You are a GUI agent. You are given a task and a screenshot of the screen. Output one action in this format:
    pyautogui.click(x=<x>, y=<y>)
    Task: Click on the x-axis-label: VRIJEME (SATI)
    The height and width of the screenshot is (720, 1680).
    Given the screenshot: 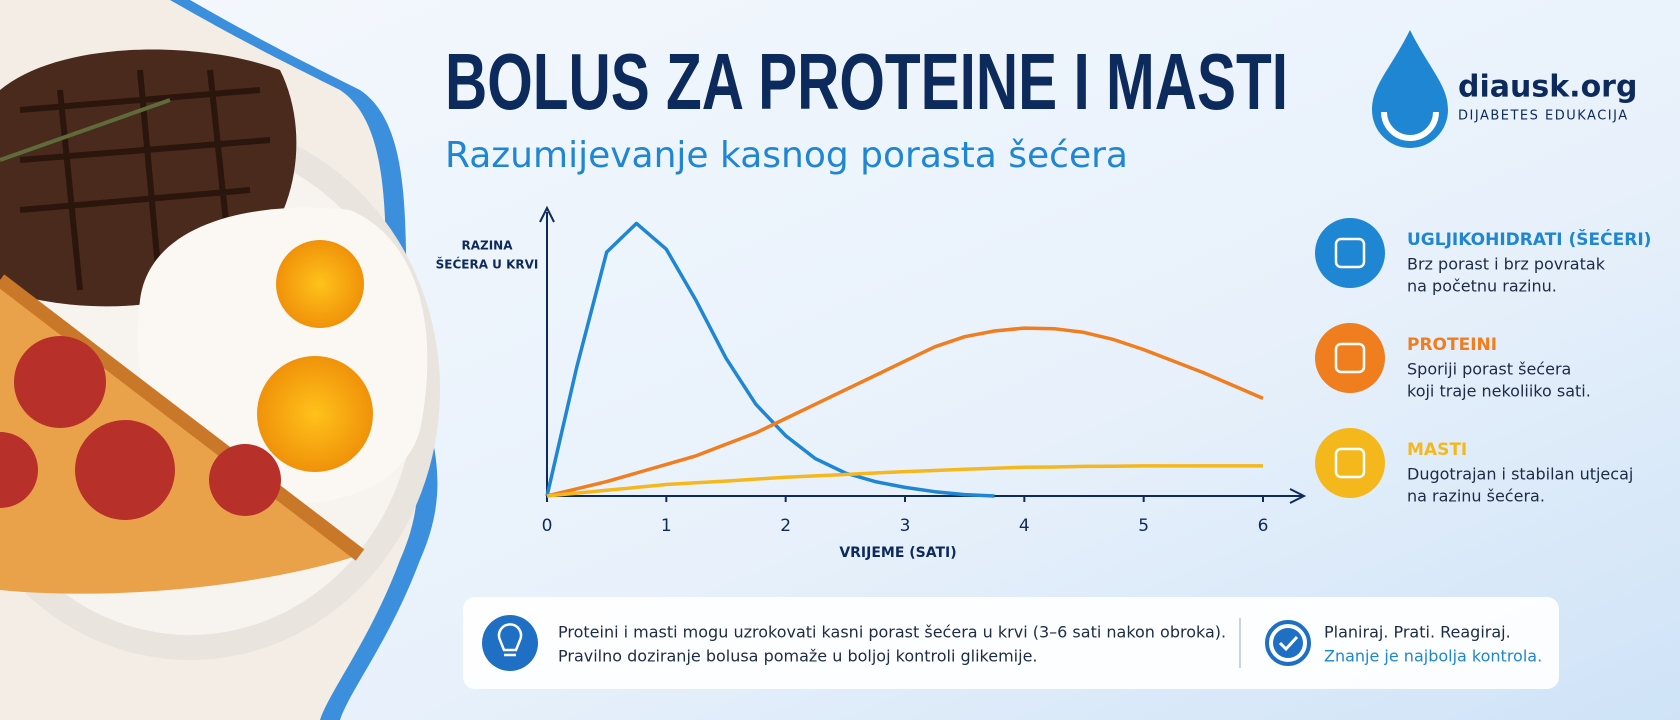 What is the action you would take?
    pyautogui.click(x=897, y=553)
    